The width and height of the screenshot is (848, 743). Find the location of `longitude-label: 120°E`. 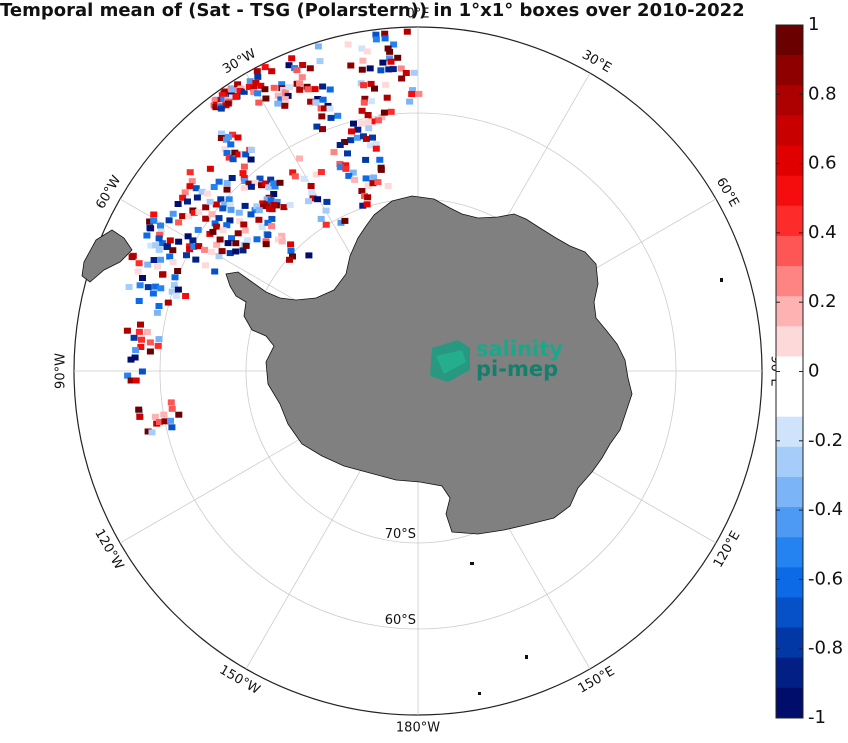

longitude-label: 120°E is located at coordinates (727, 550).